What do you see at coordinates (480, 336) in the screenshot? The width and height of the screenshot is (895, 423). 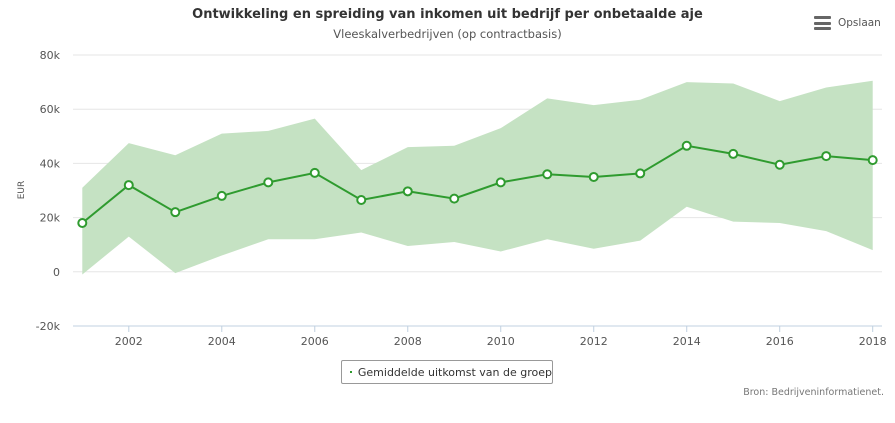 I see `x-axis: 2002 2004 2006 2008 2010 2012 2014 2016 2018` at bounding box center [480, 336].